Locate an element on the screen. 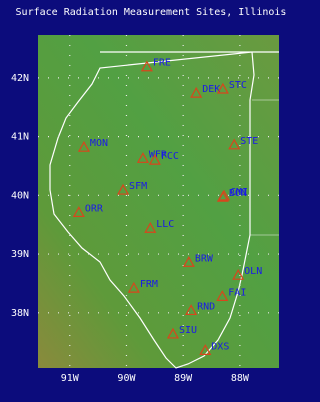 The image size is (320, 402). station-label: DEK is located at coordinates (211, 89).